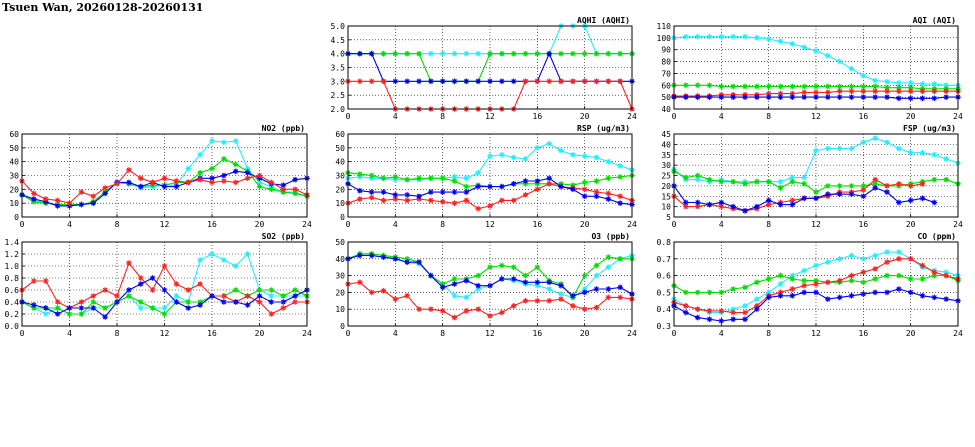 This screenshot has height=447, width=975. Describe the element at coordinates (816, 160) in the screenshot. I see `series-line` at that location.